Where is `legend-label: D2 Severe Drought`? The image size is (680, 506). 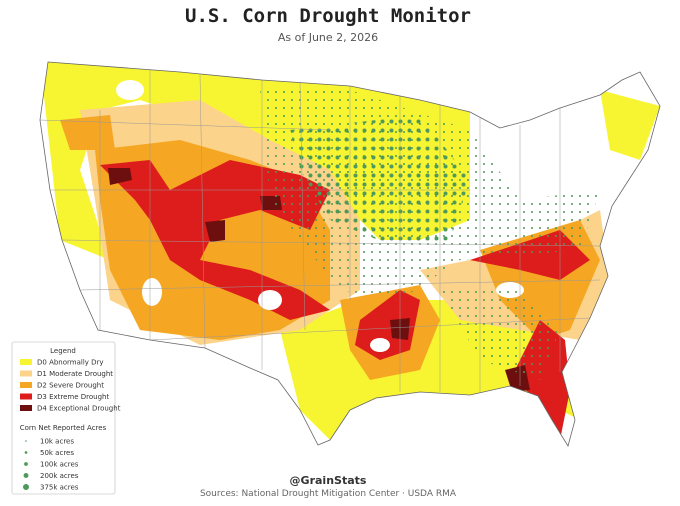
legend-label: D2 Severe Drought is located at coordinates (70, 386).